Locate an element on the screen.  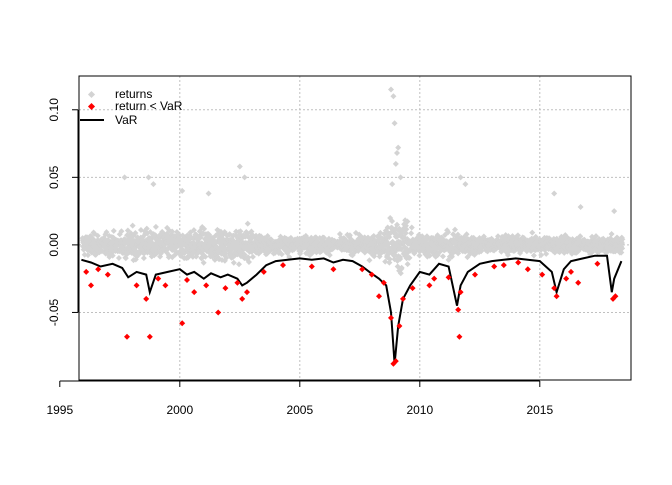
x-tick-label: 2005 is located at coordinates (299, 410).